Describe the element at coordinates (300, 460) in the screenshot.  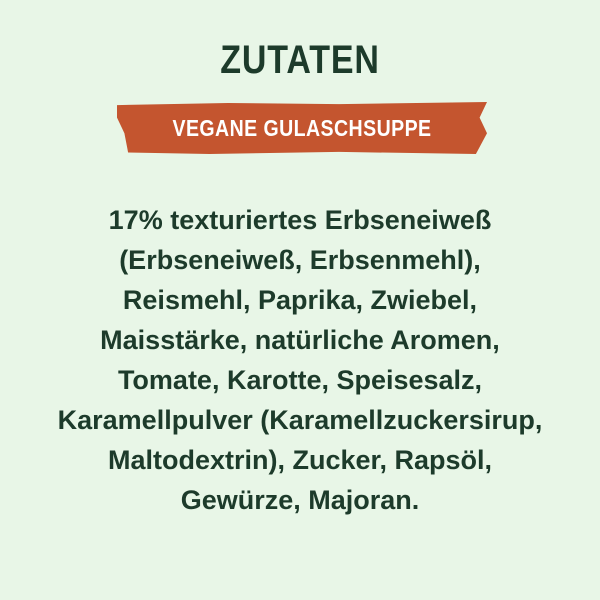
I see `ingredients-line: Maltodextrin), Zucker, Rapsöl,` at that location.